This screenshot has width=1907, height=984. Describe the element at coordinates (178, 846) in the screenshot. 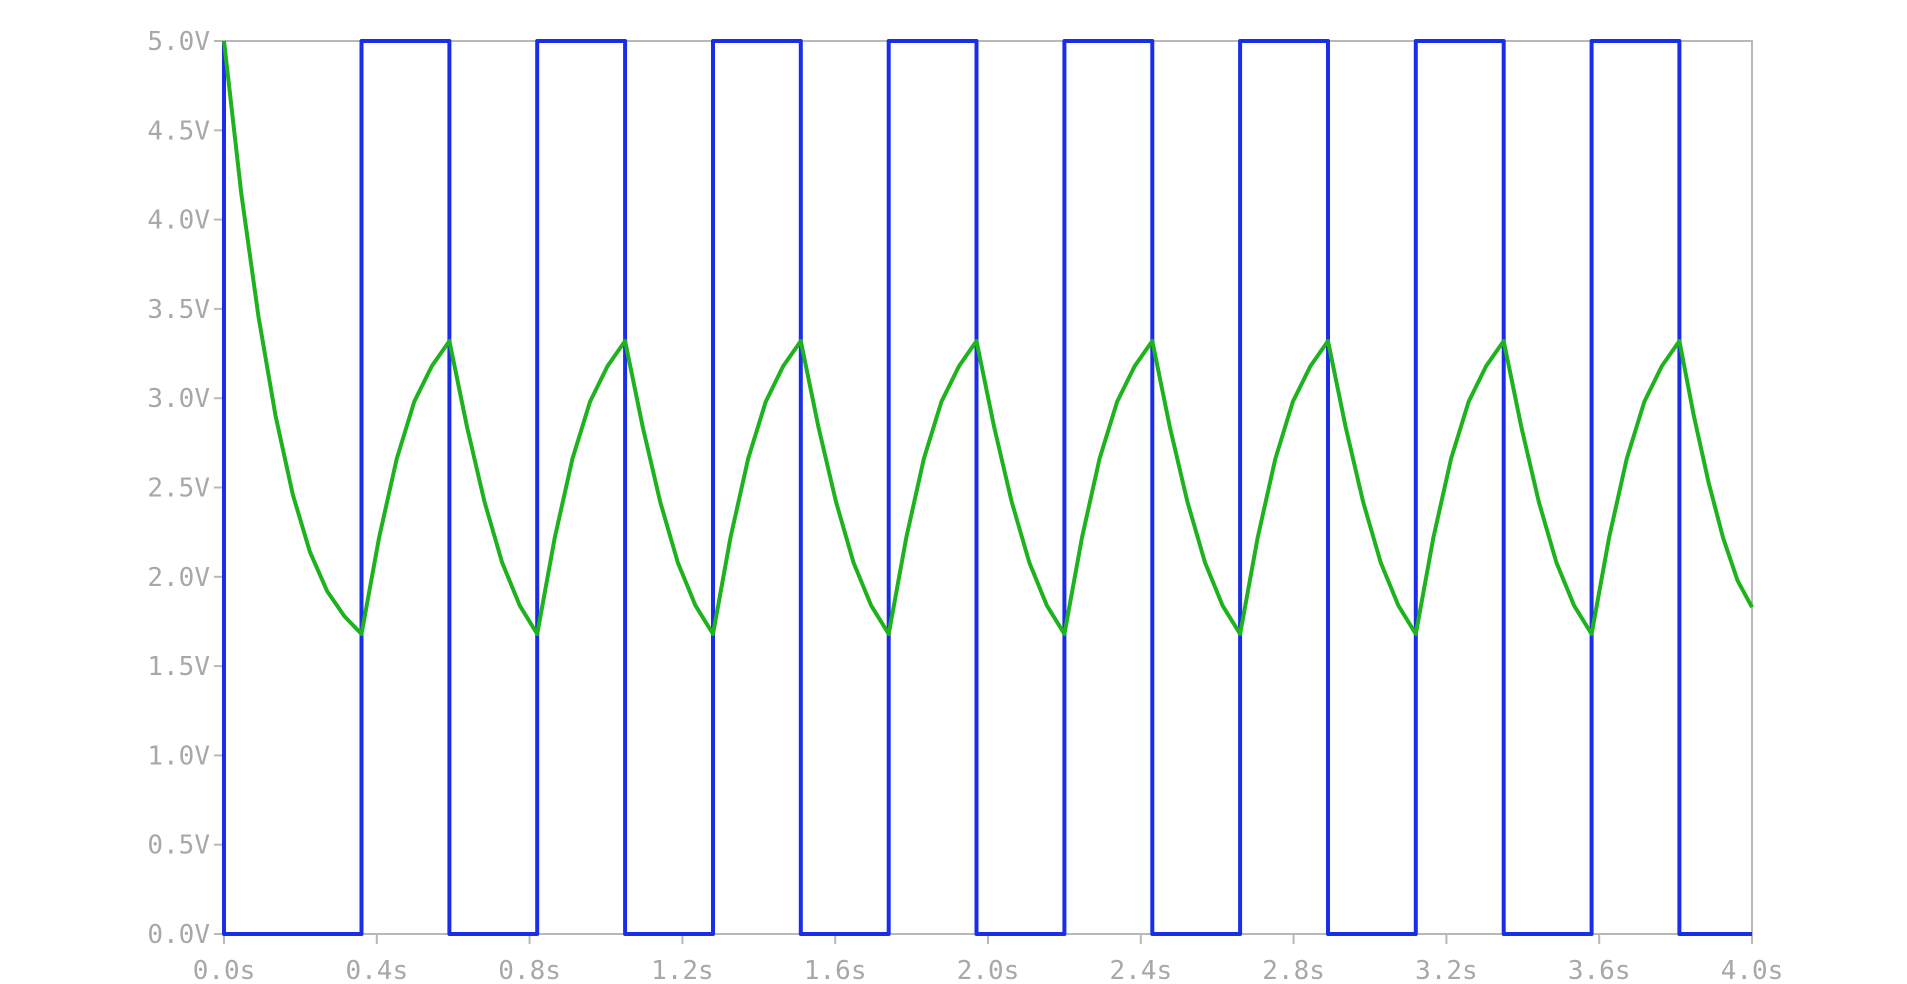

I see `y-tick-label: 0.5V` at that location.